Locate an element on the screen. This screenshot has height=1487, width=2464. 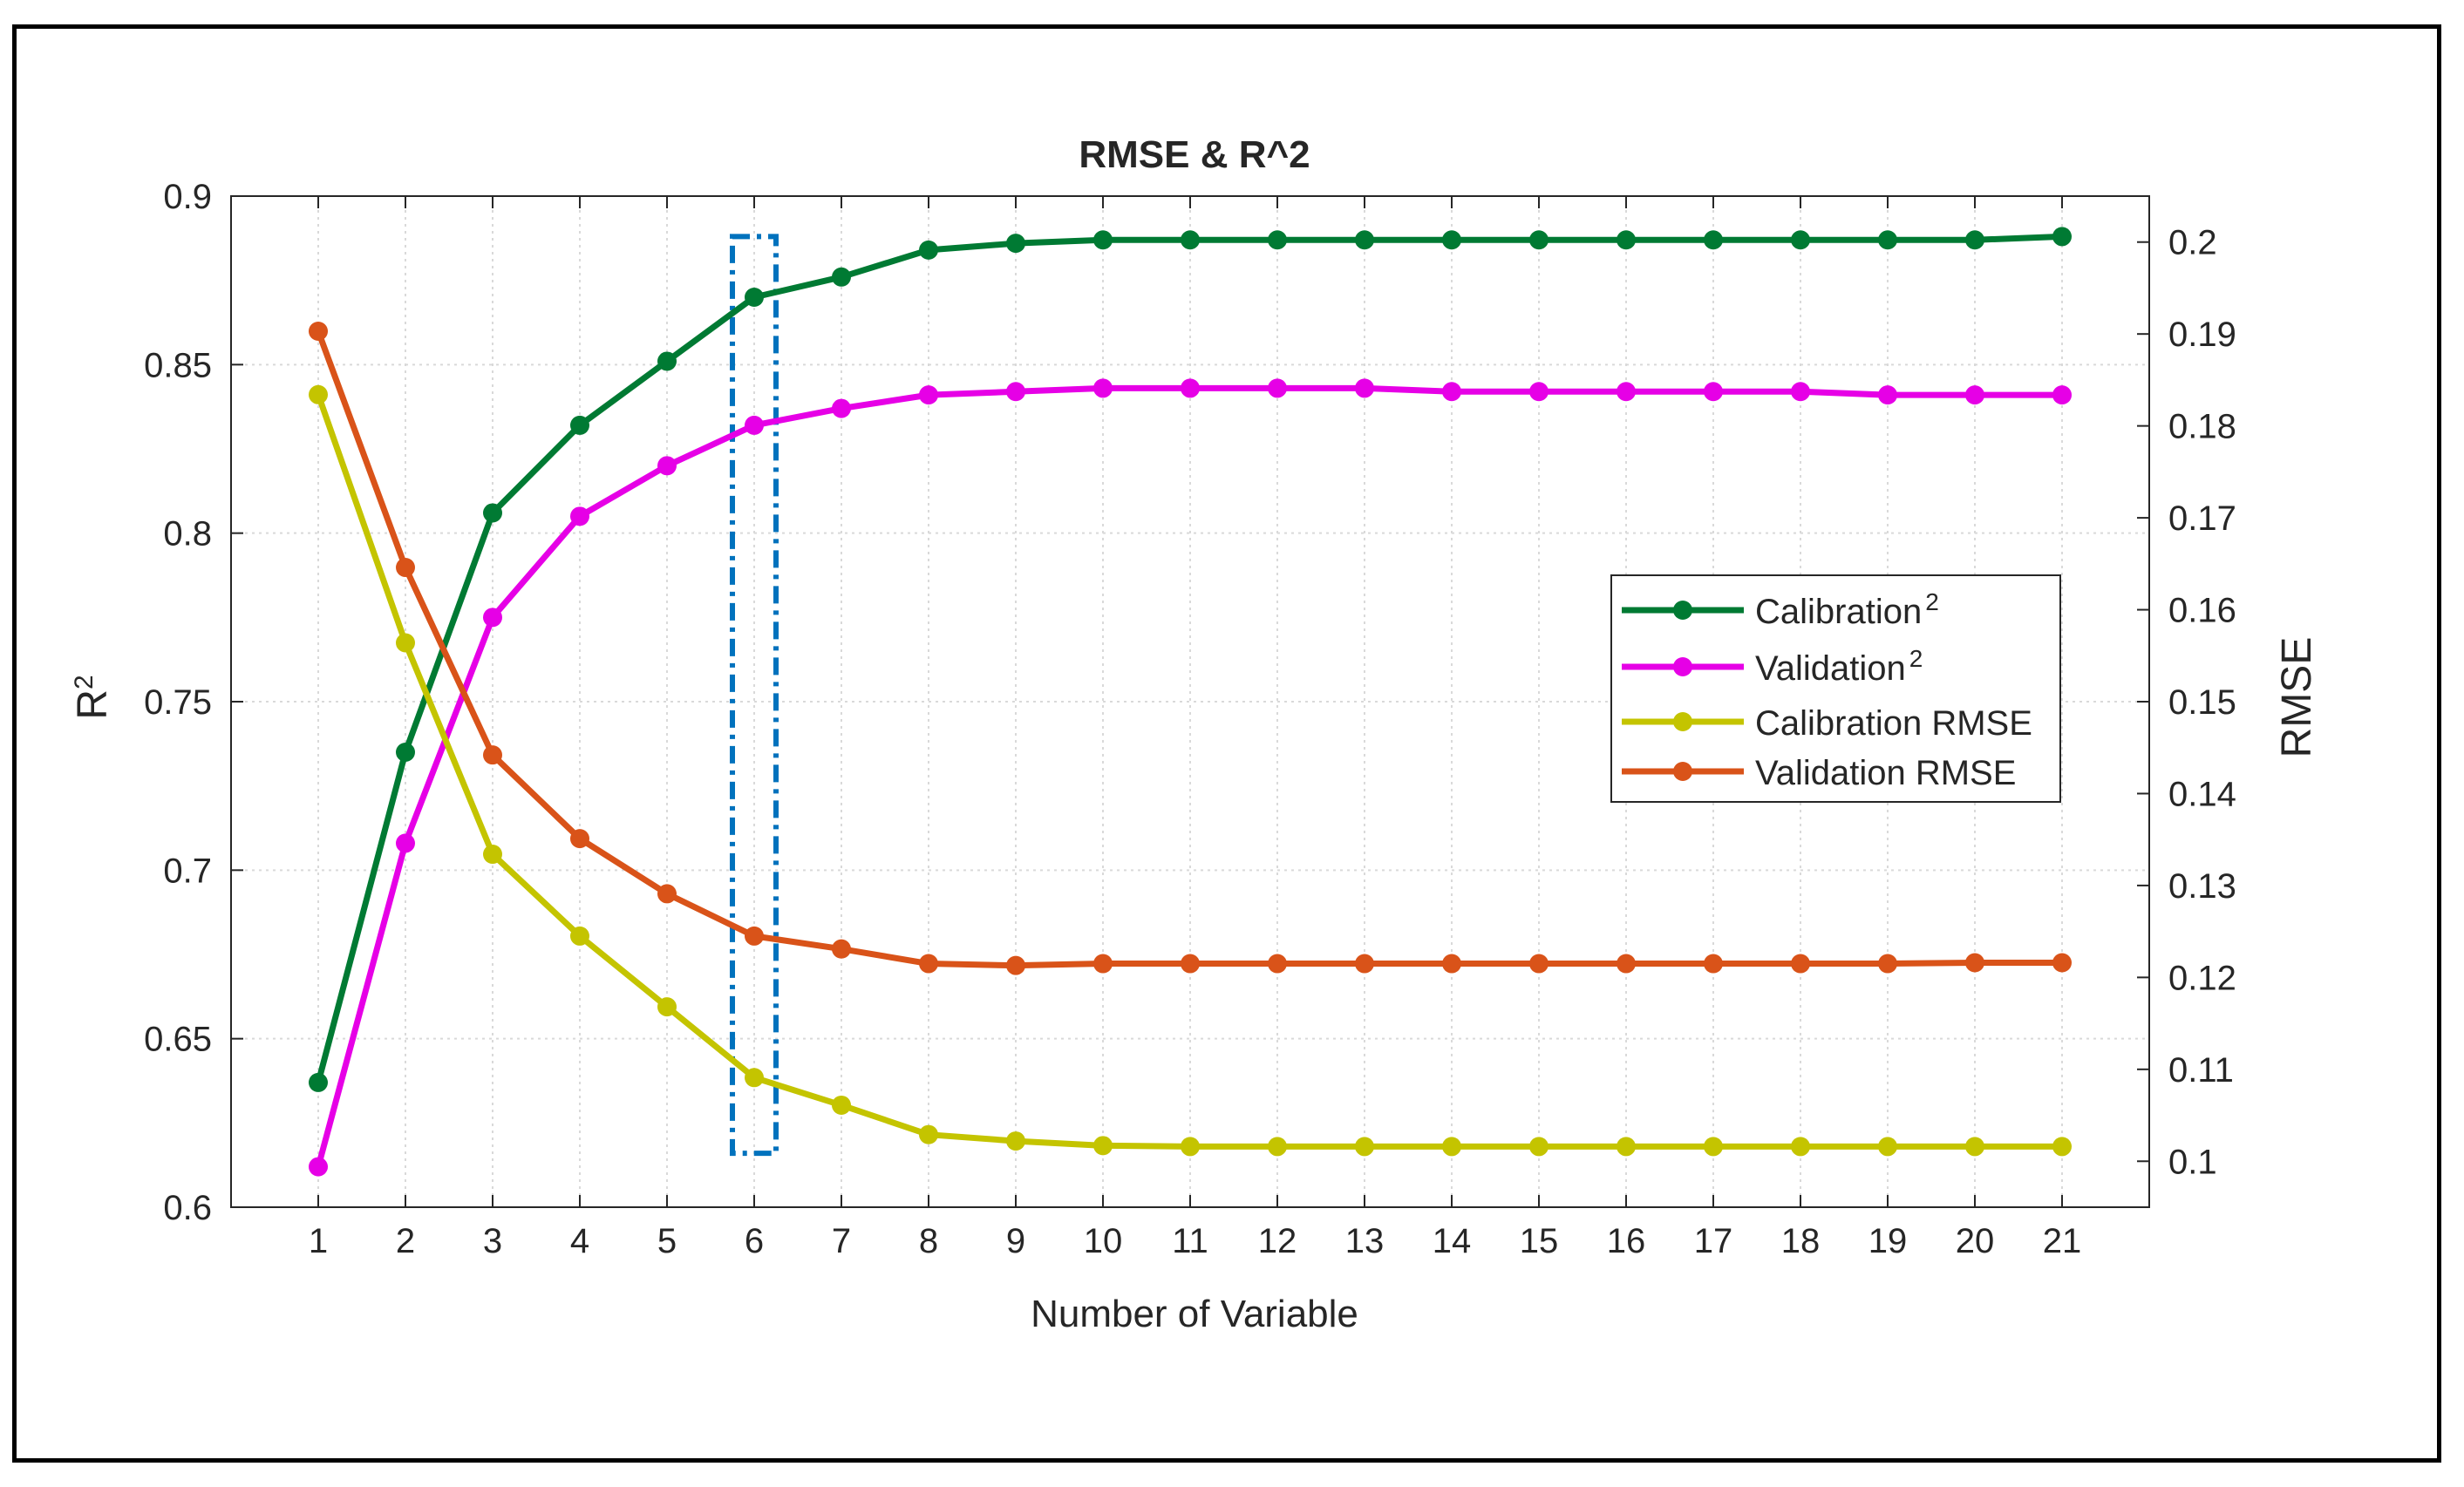
y-left-tick-label: 0.7 is located at coordinates (187, 871).